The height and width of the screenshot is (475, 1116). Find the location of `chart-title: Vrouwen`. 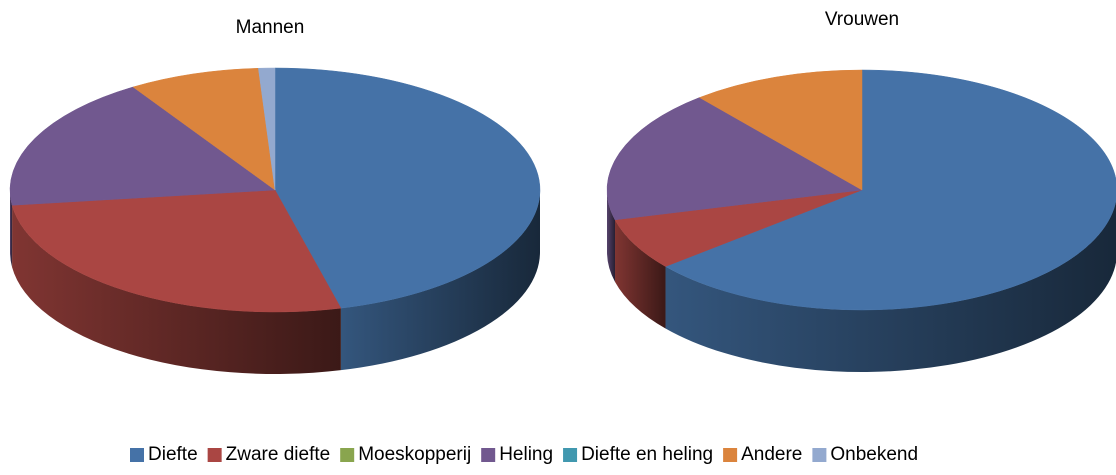

chart-title: Vrouwen is located at coordinates (862, 19).